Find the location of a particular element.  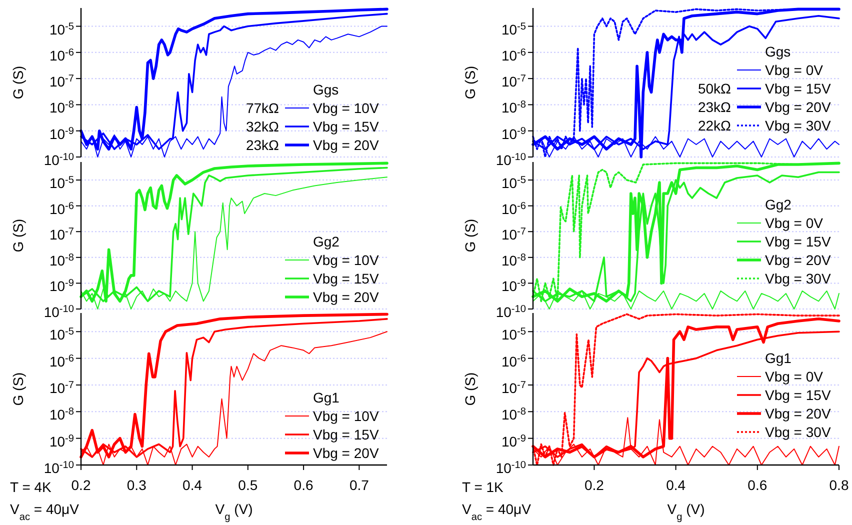

text: T = 4K is located at coordinates (31, 487).